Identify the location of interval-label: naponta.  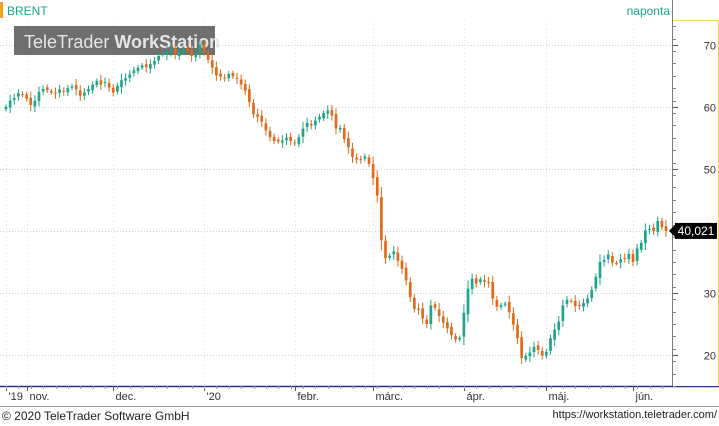
(649, 11).